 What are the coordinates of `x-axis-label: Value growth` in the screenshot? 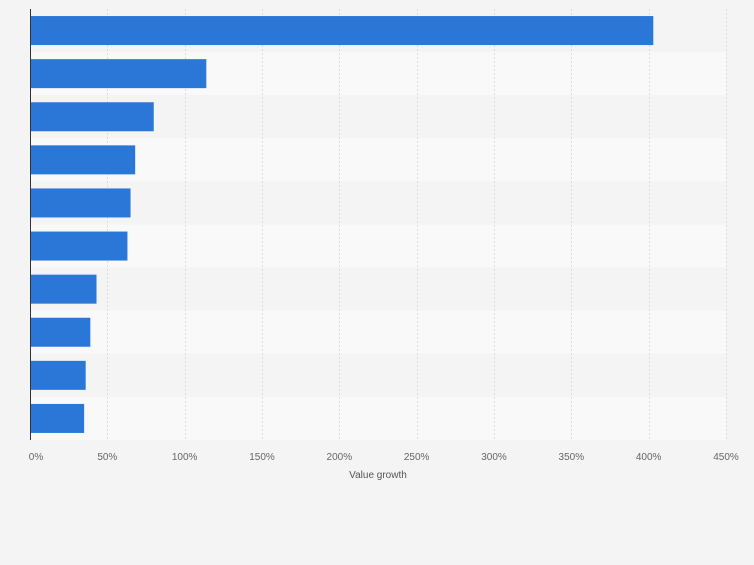 It's located at (378, 475).